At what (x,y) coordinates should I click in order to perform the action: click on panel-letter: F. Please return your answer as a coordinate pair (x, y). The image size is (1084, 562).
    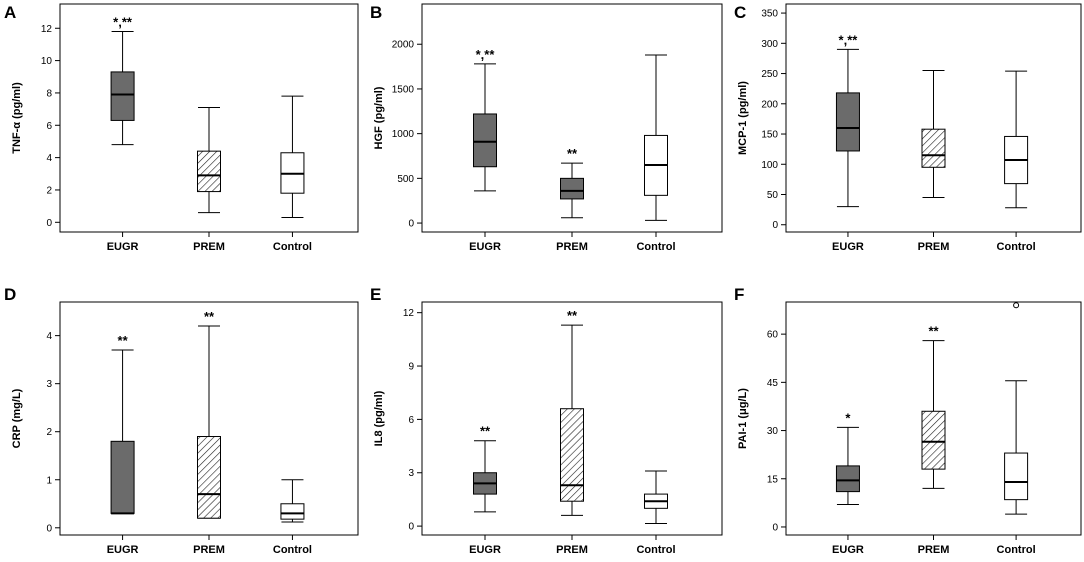
    Looking at the image, I should click on (739, 294).